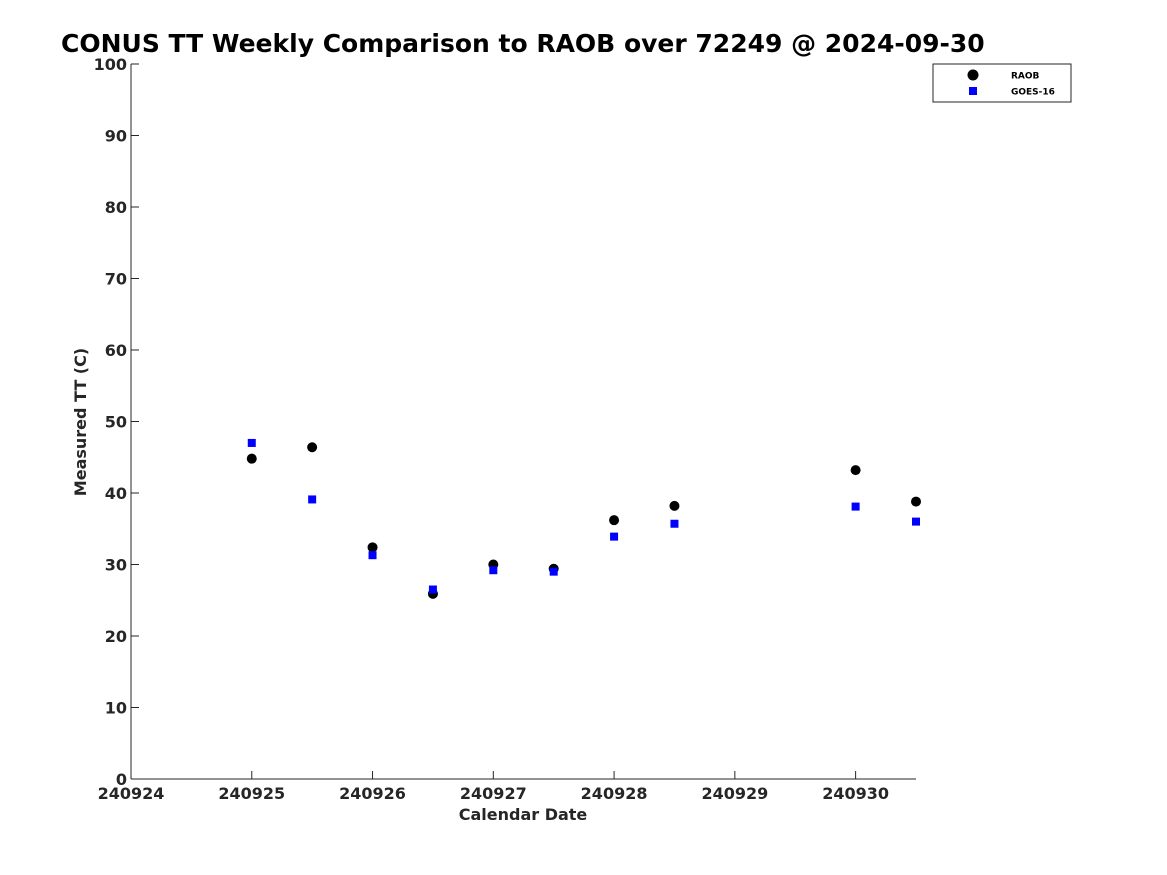 The width and height of the screenshot is (1167, 875). What do you see at coordinates (523, 814) in the screenshot?
I see `x-axis-label: Calendar Date` at bounding box center [523, 814].